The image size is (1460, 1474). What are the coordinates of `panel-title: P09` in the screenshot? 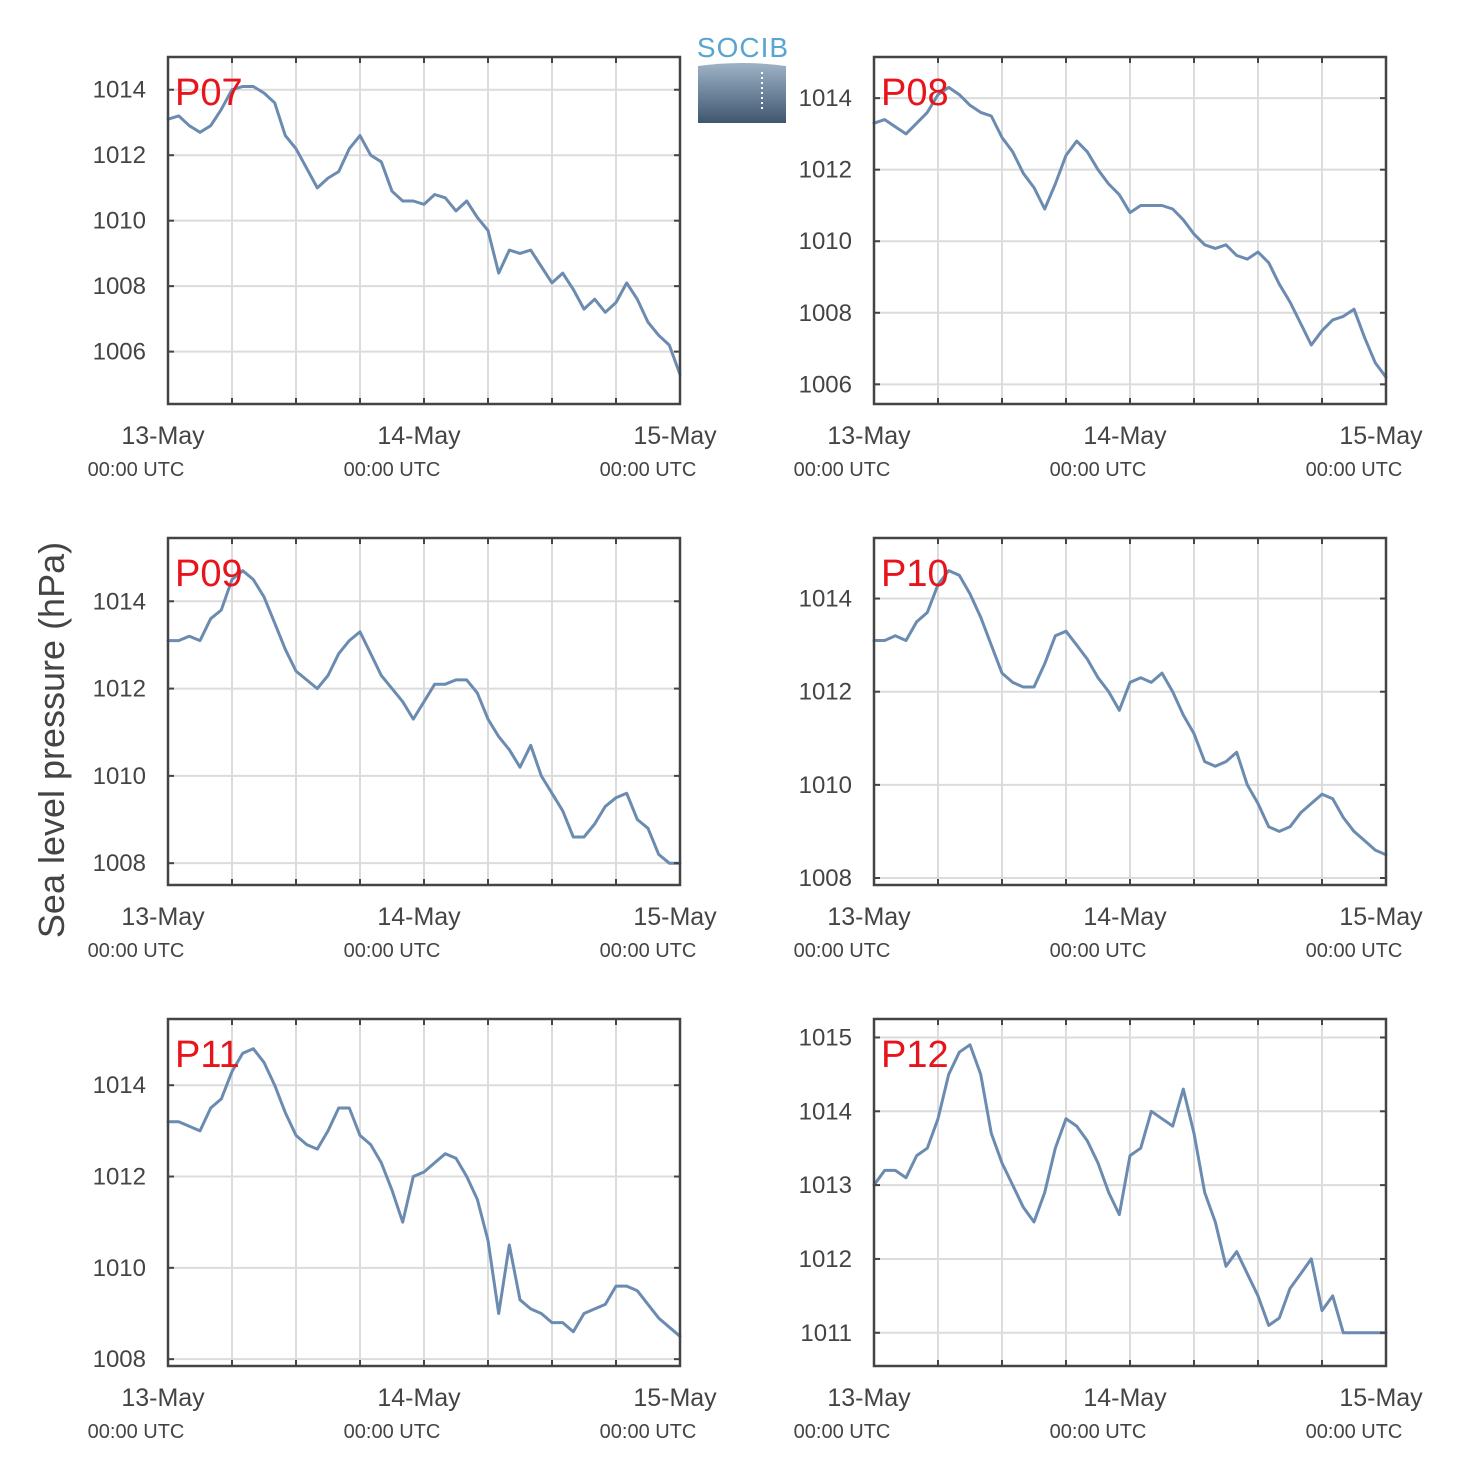 It's located at (209, 574).